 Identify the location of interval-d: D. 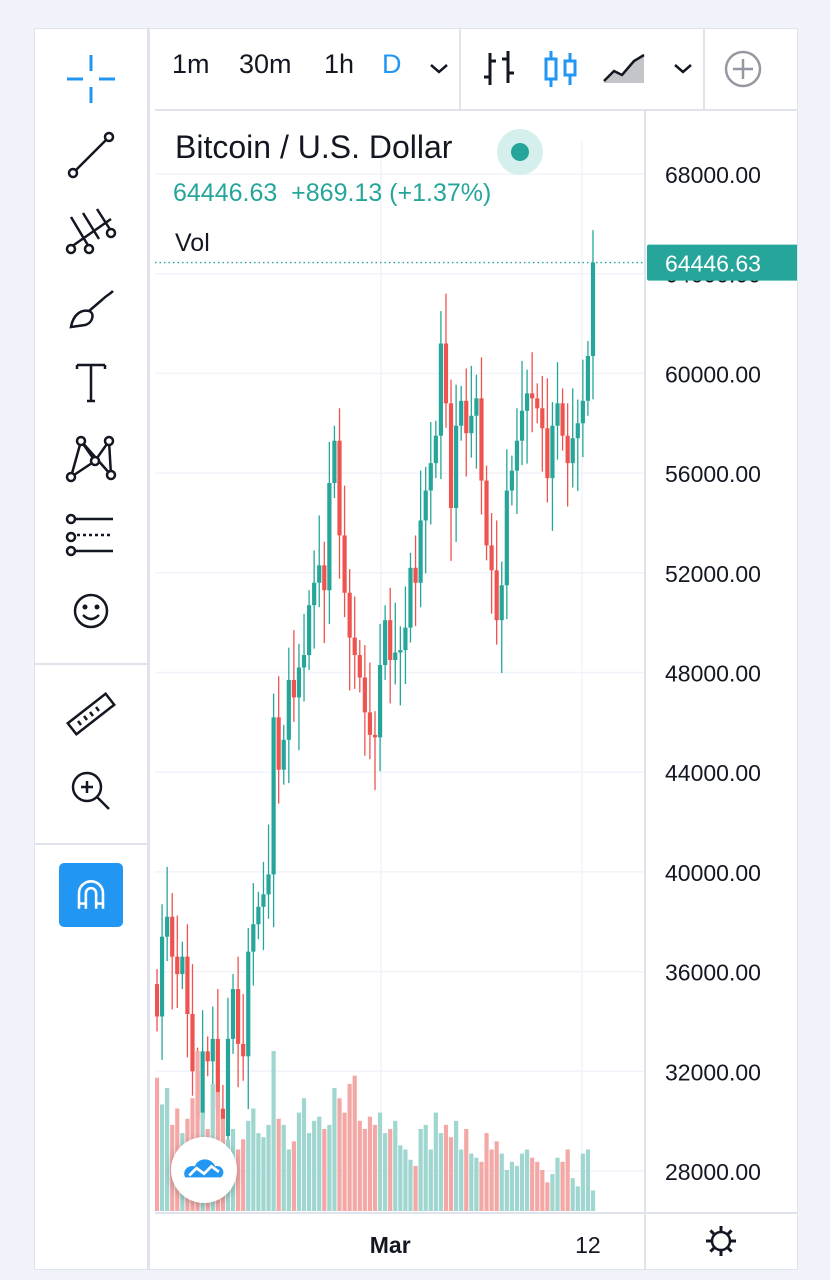
(392, 64).